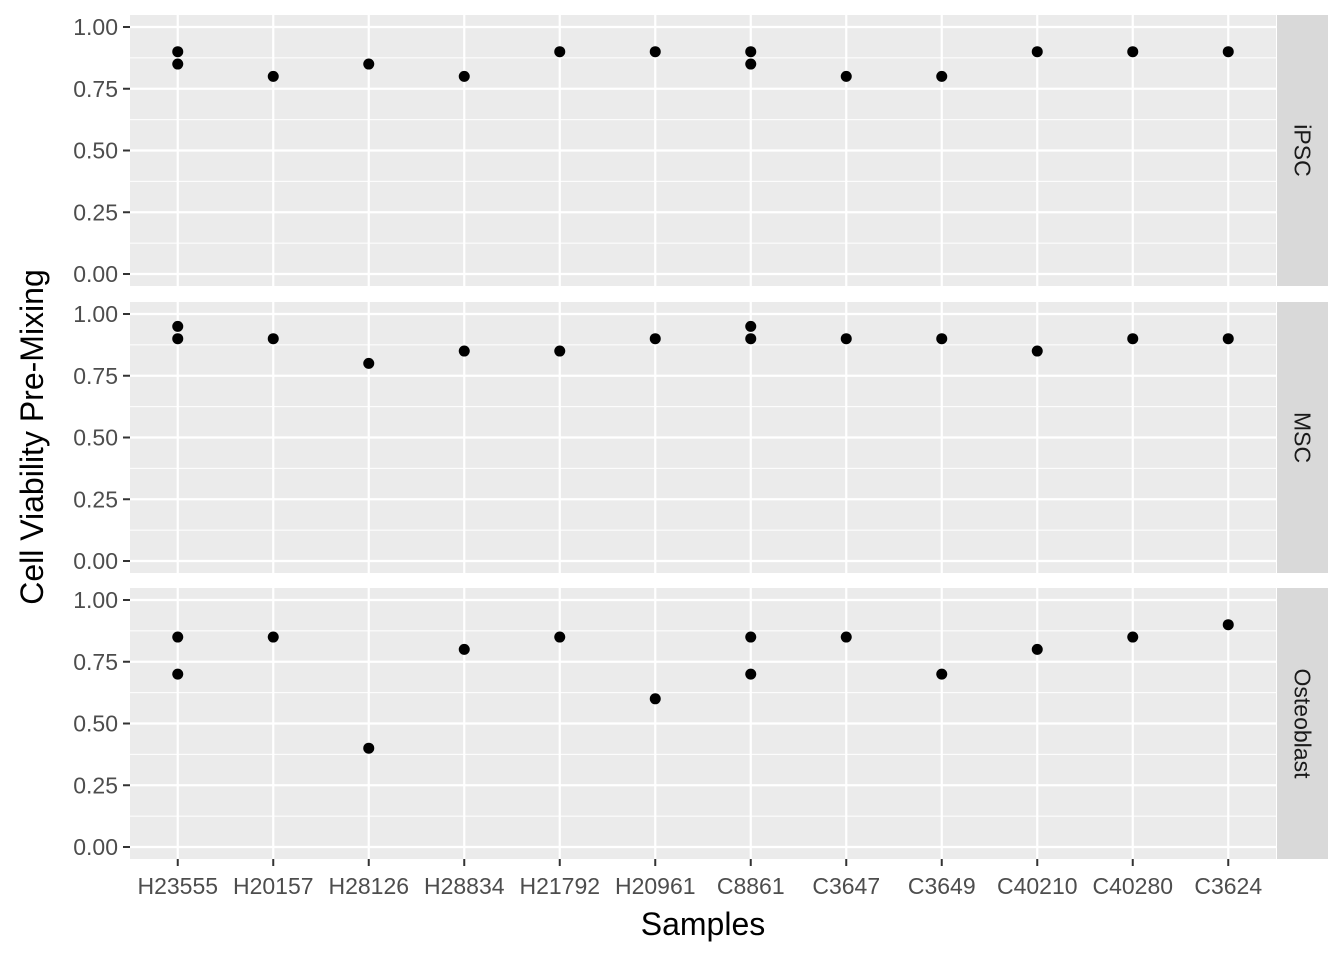 This screenshot has width=1344, height=960. What do you see at coordinates (1037, 886) in the screenshot?
I see `x-tick-label: C40210` at bounding box center [1037, 886].